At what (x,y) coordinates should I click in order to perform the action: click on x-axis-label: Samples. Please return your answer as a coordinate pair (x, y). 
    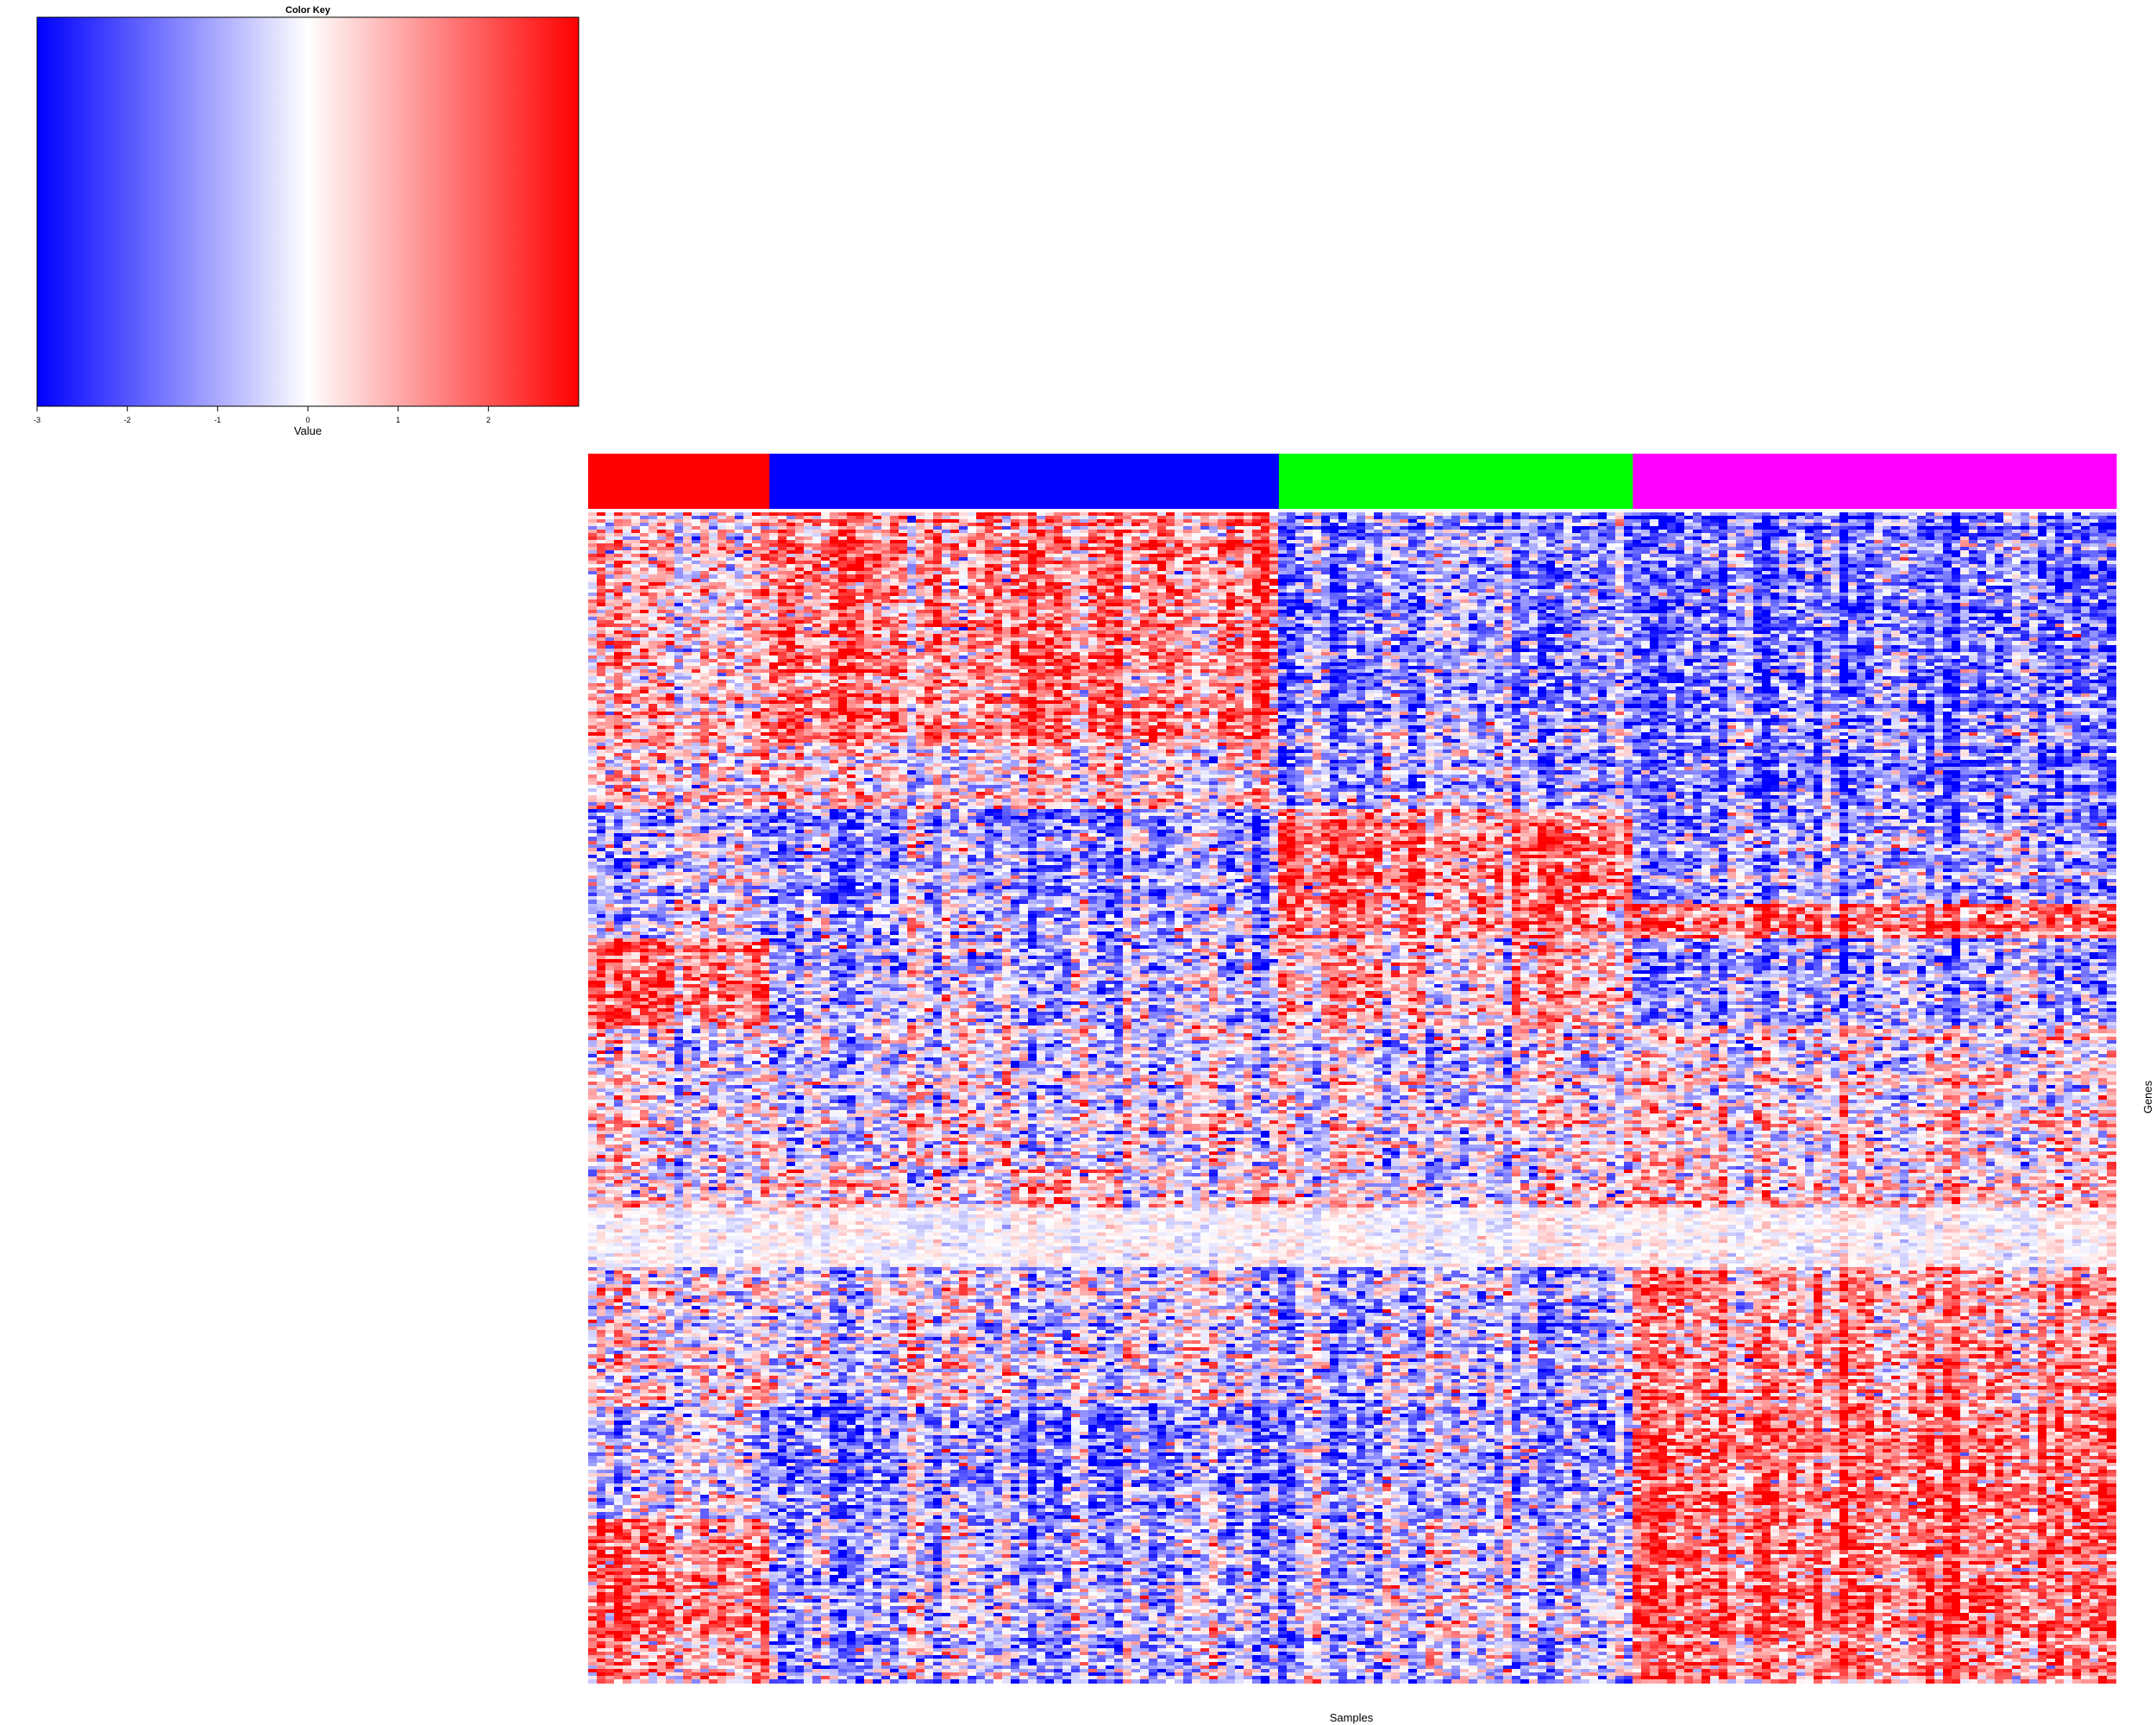
    Looking at the image, I should click on (1352, 1718).